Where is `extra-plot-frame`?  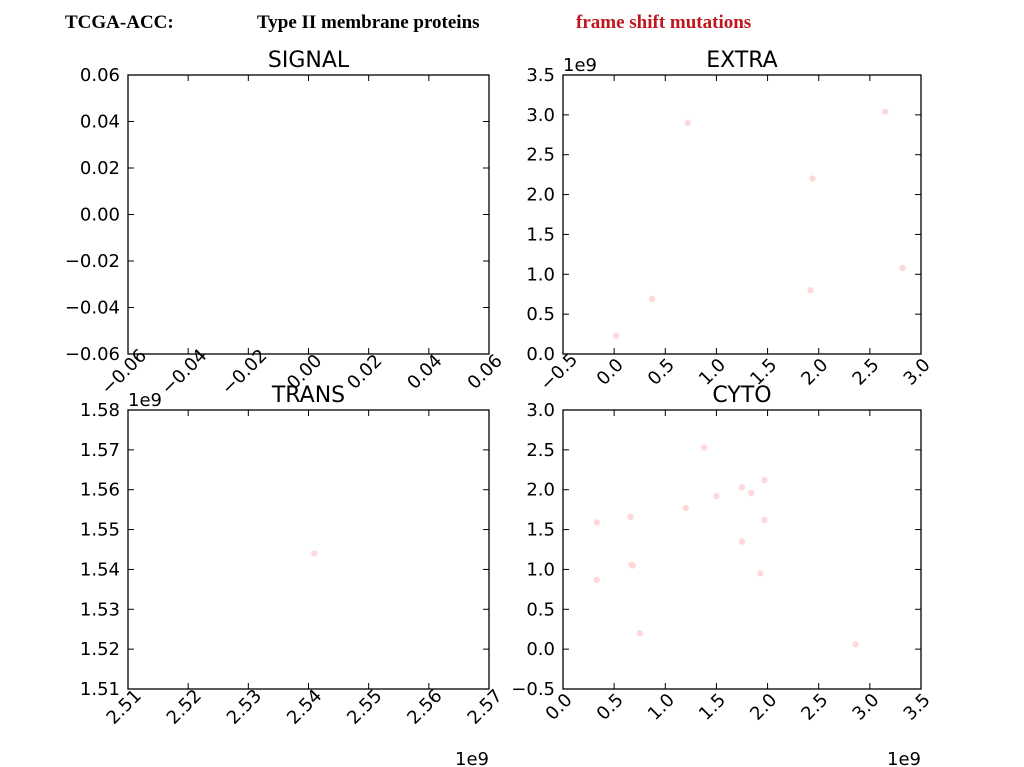
extra-plot-frame is located at coordinates (742, 214).